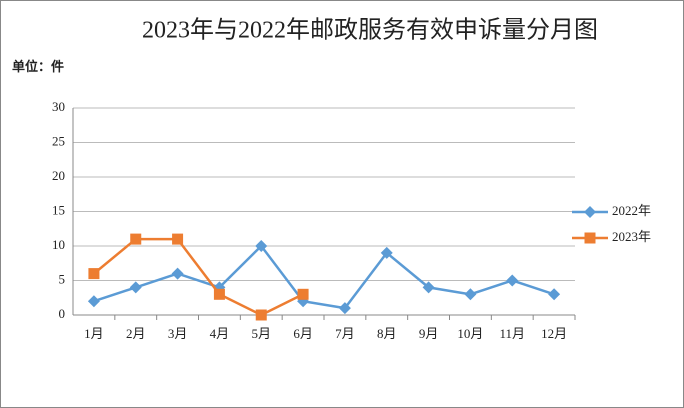  I want to click on x-tick-label: 5月, so click(261, 333).